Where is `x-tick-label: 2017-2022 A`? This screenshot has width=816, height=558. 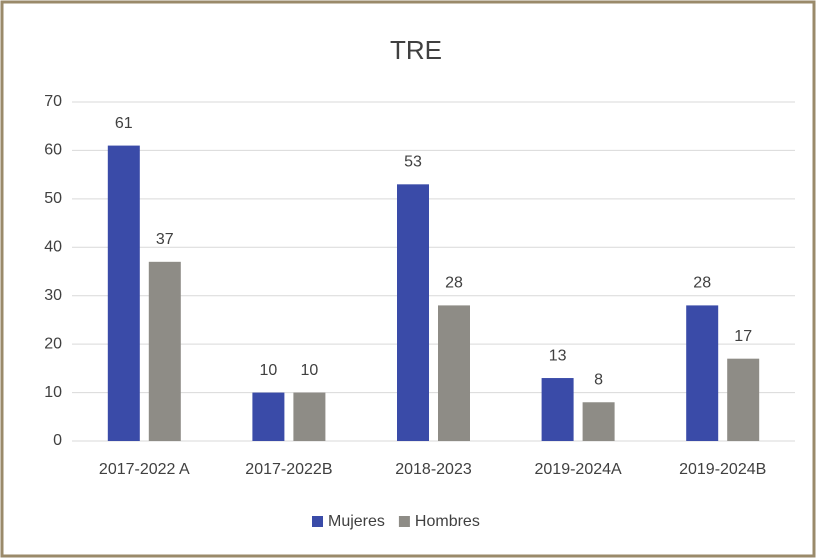 x-tick-label: 2017-2022 A is located at coordinates (144, 469).